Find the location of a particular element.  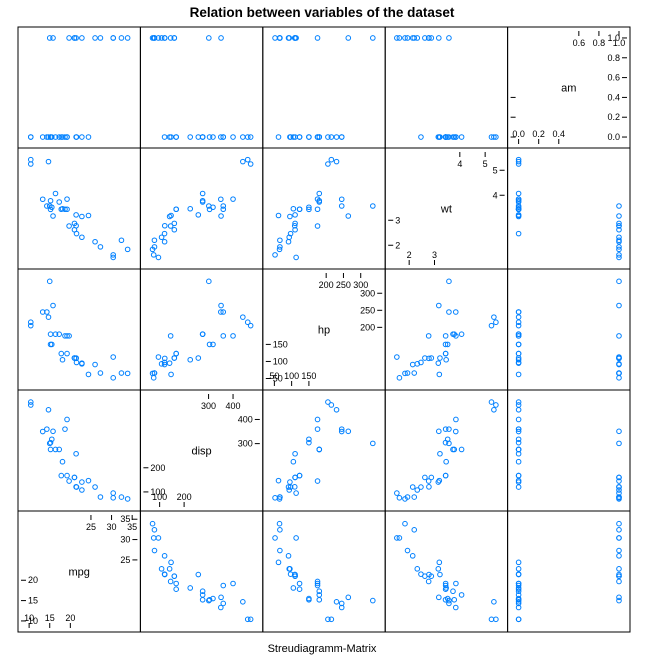

tick-label: 50 is located at coordinates (274, 376).